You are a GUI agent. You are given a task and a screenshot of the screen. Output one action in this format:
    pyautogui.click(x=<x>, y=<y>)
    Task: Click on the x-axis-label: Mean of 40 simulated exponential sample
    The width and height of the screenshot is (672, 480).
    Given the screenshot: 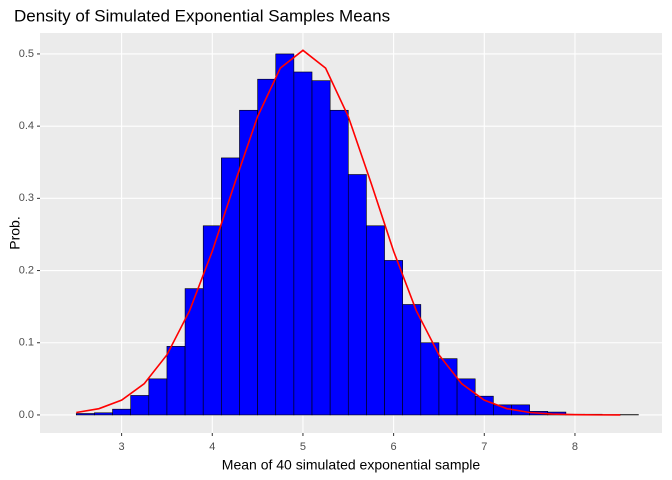 What is the action you would take?
    pyautogui.click(x=351, y=465)
    